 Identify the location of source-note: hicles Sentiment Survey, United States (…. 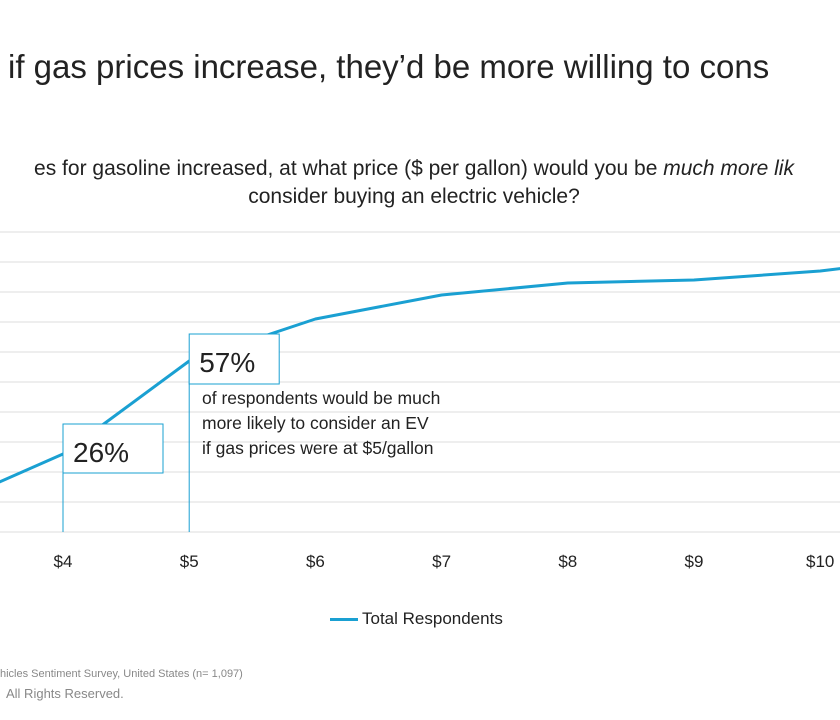
(121, 674).